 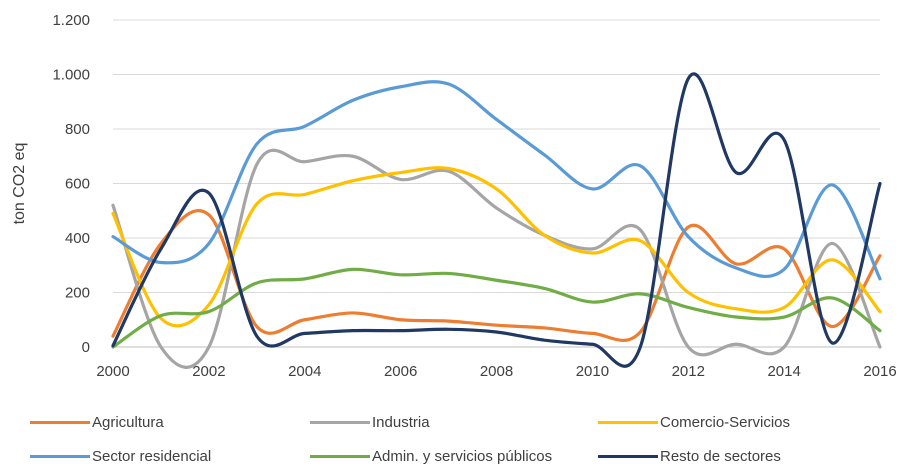 What do you see at coordinates (208, 371) in the screenshot?
I see `x-tick-label: 2002` at bounding box center [208, 371].